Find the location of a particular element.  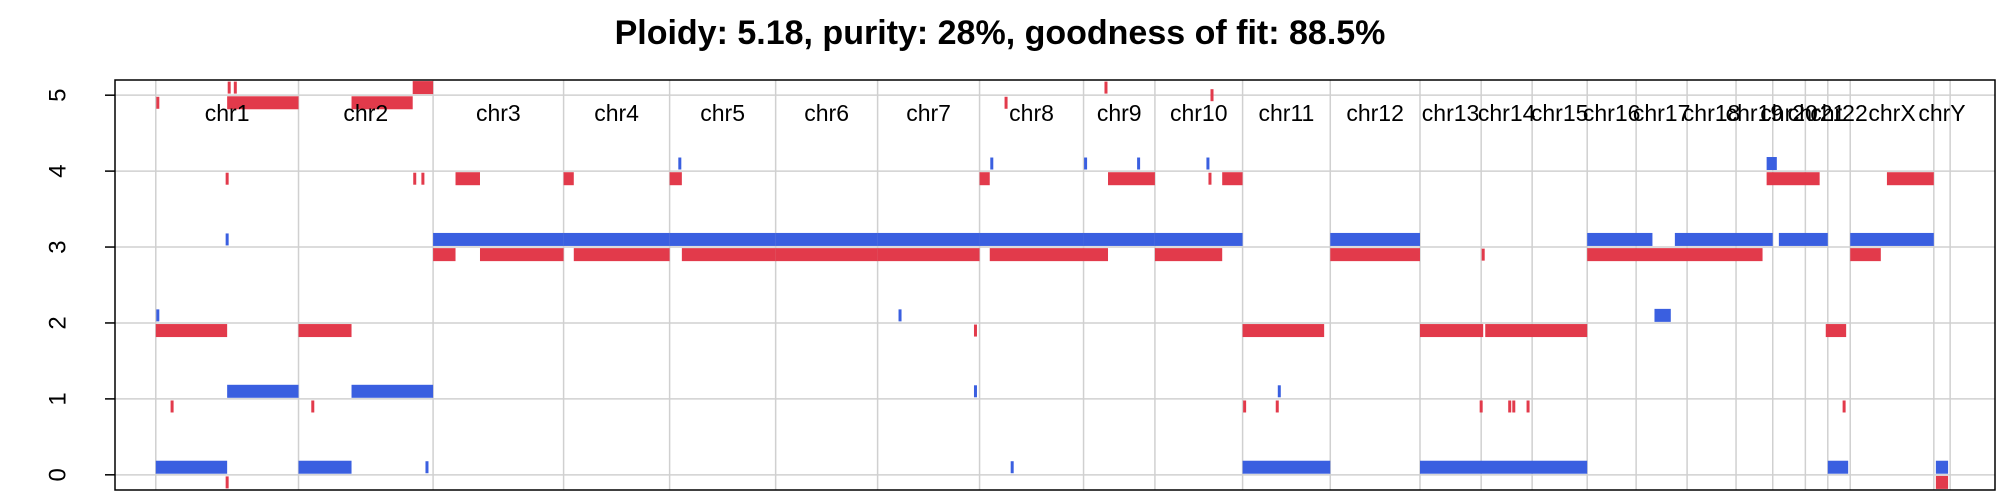

y-tick-label: 3 is located at coordinates (58, 246).